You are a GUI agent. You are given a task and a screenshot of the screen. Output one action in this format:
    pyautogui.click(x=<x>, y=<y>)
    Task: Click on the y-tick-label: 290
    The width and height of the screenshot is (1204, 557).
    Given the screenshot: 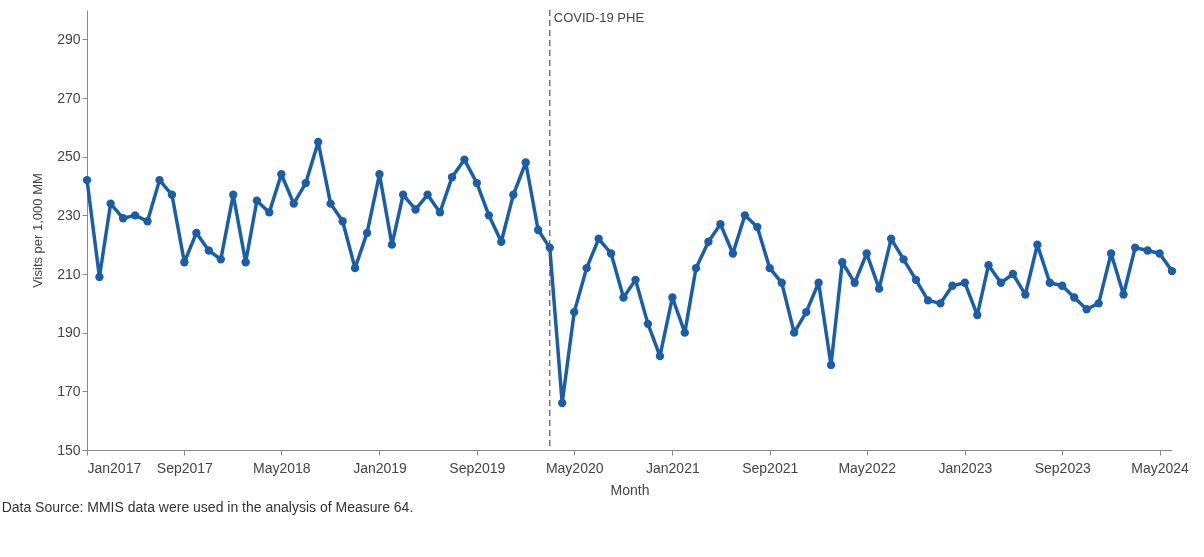 What is the action you would take?
    pyautogui.click(x=69, y=38)
    